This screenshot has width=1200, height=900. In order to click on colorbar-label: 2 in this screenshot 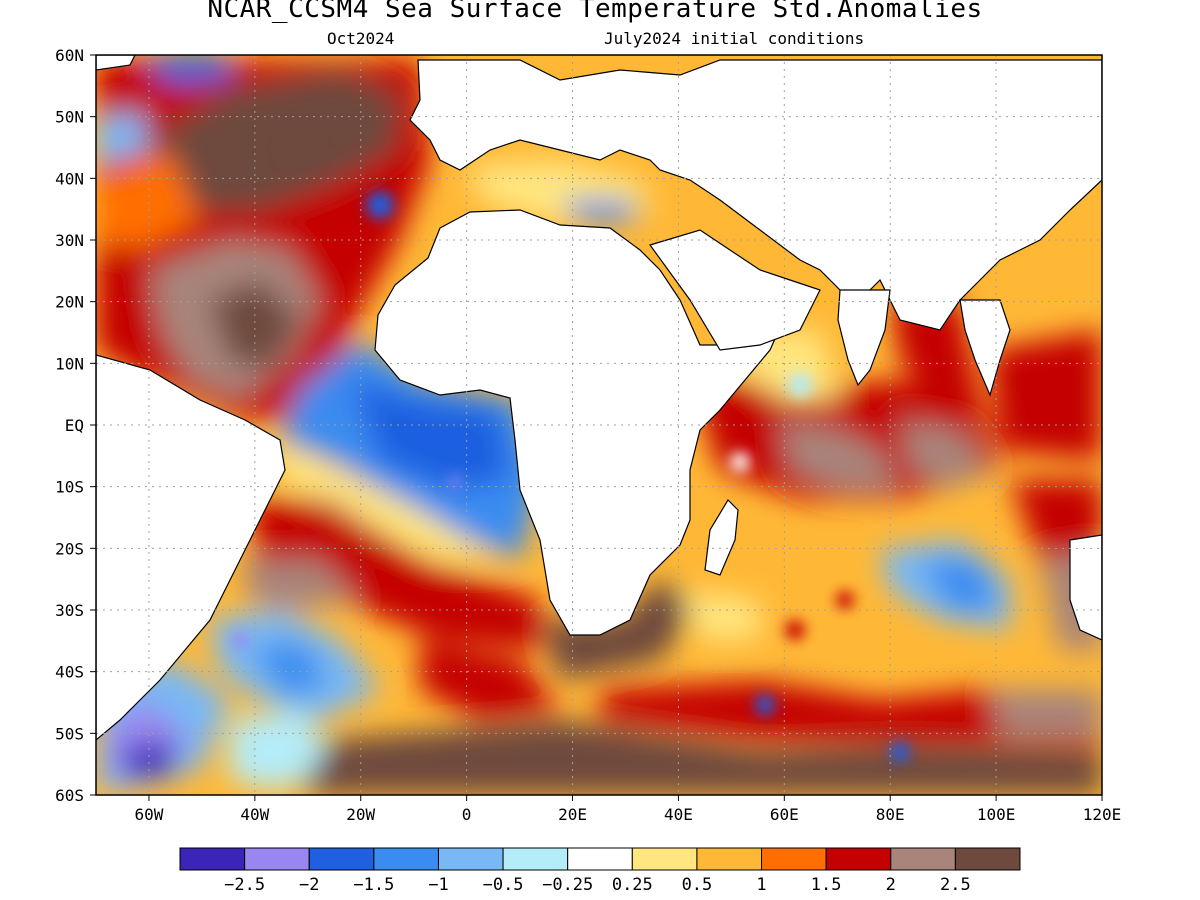, I will do `click(891, 885)`.